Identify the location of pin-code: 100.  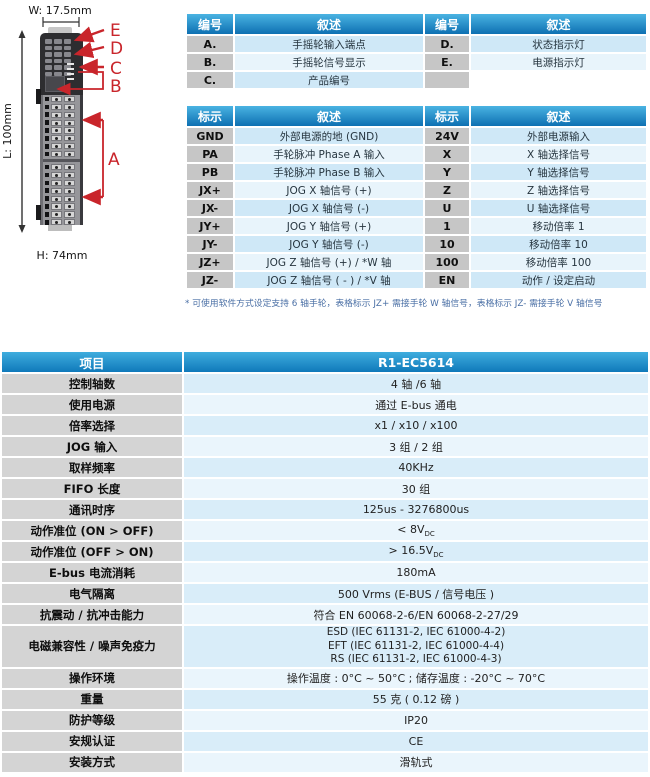
(447, 262).